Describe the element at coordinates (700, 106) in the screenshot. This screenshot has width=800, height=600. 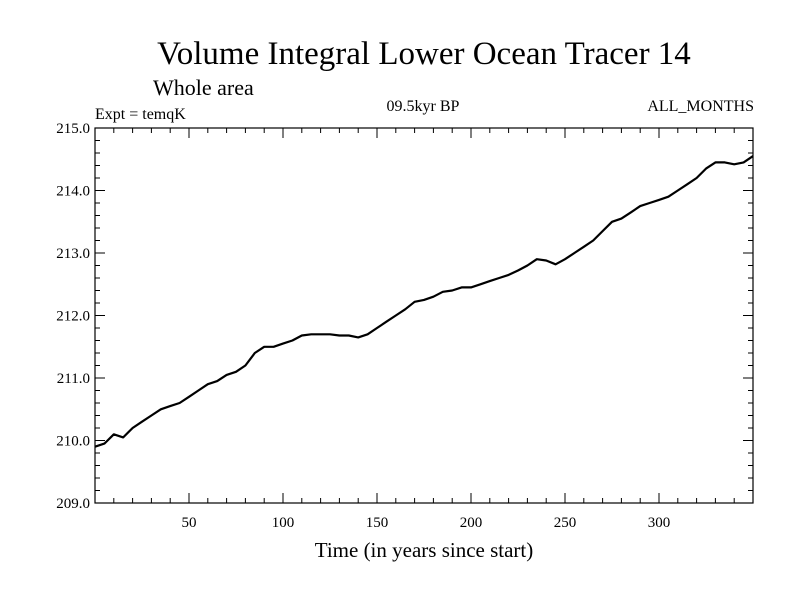
I see `months-label: ALL_MONTHS` at that location.